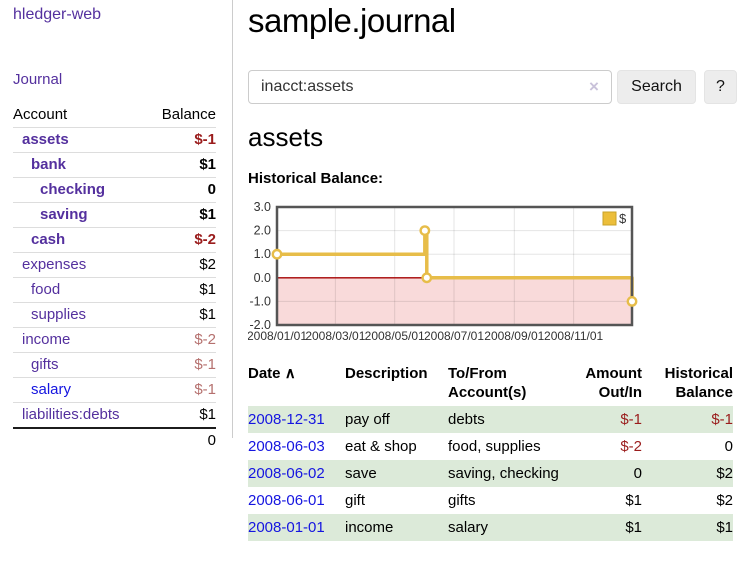 This screenshot has width=742, height=582. Describe the element at coordinates (637, 473) in the screenshot. I see `transaction-amount: 0` at that location.